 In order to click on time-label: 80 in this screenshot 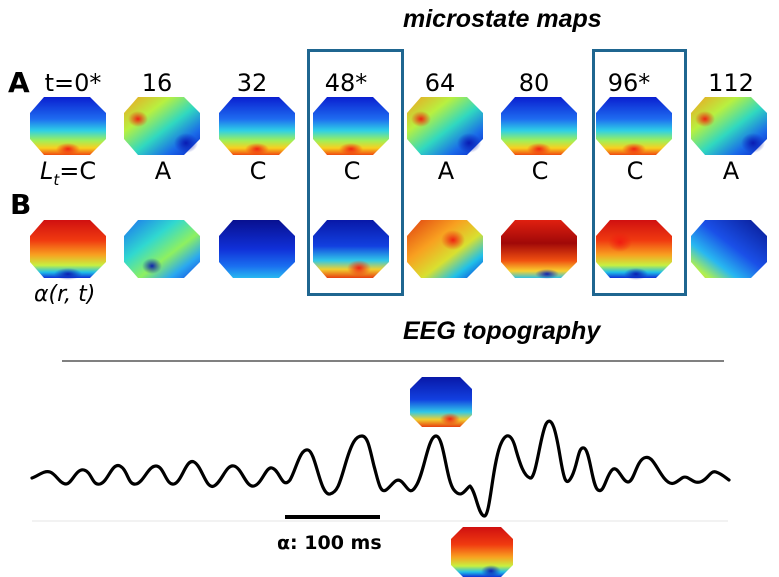, I will do `click(534, 83)`.